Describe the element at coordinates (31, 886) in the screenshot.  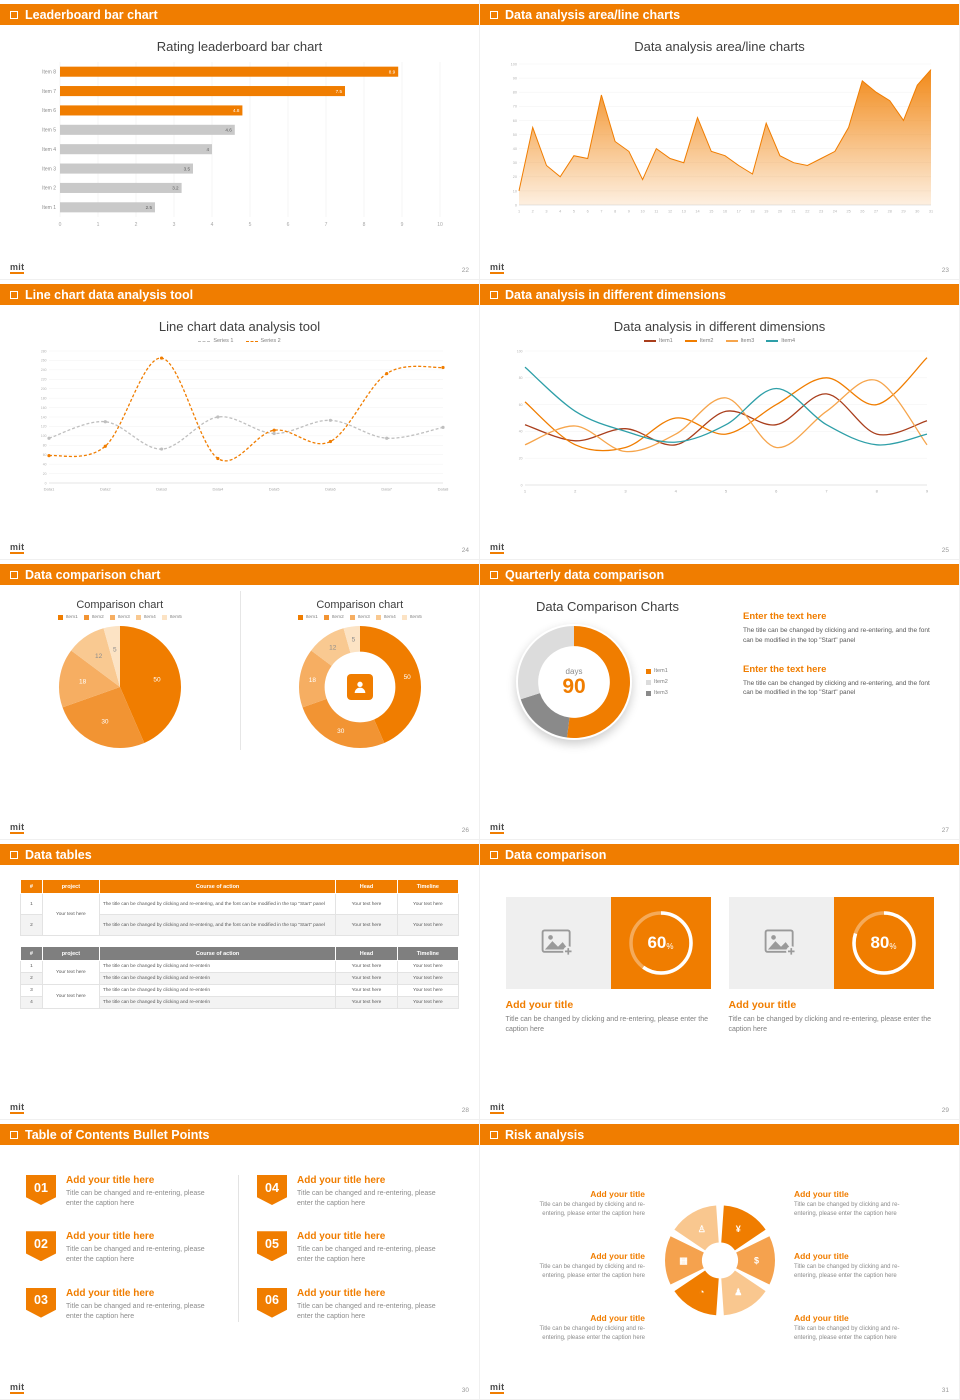
I see `column-header: #` at that location.